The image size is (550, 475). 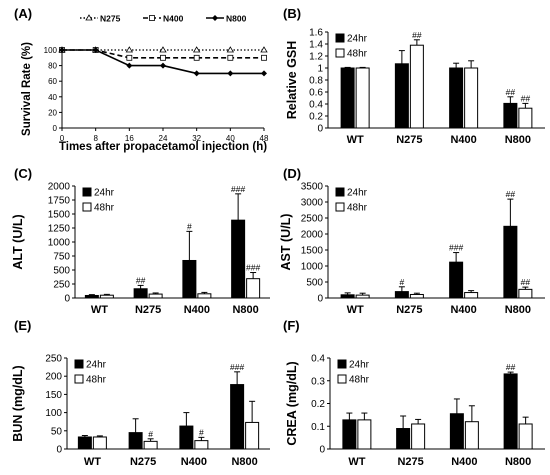 I want to click on y-axis-title: BUN (mg/dL), so click(x=18, y=403).